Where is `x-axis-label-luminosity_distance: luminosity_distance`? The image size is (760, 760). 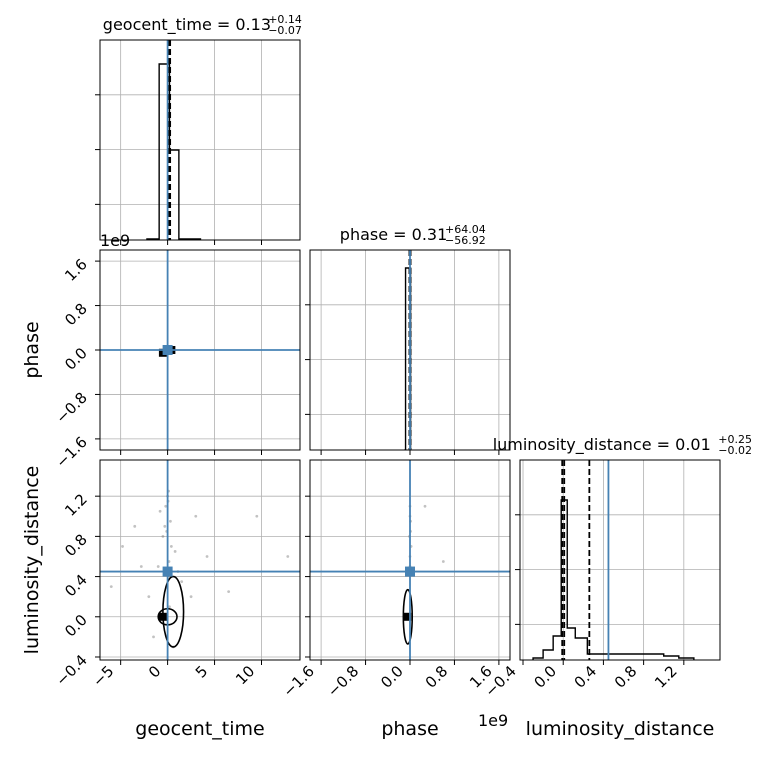 x-axis-label-luminosity_distance: luminosity_distance is located at coordinates (620, 729).